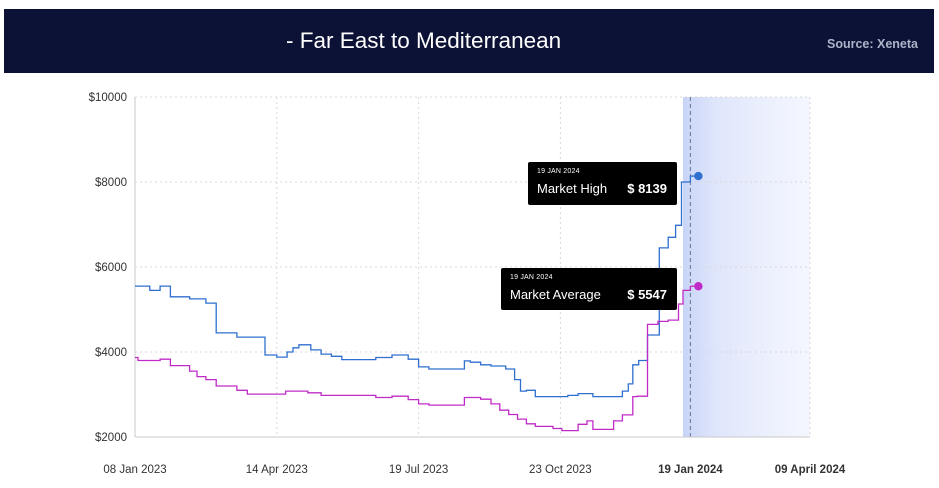  Describe the element at coordinates (555, 294) in the screenshot. I see `tooltip-label: Market Average` at that location.